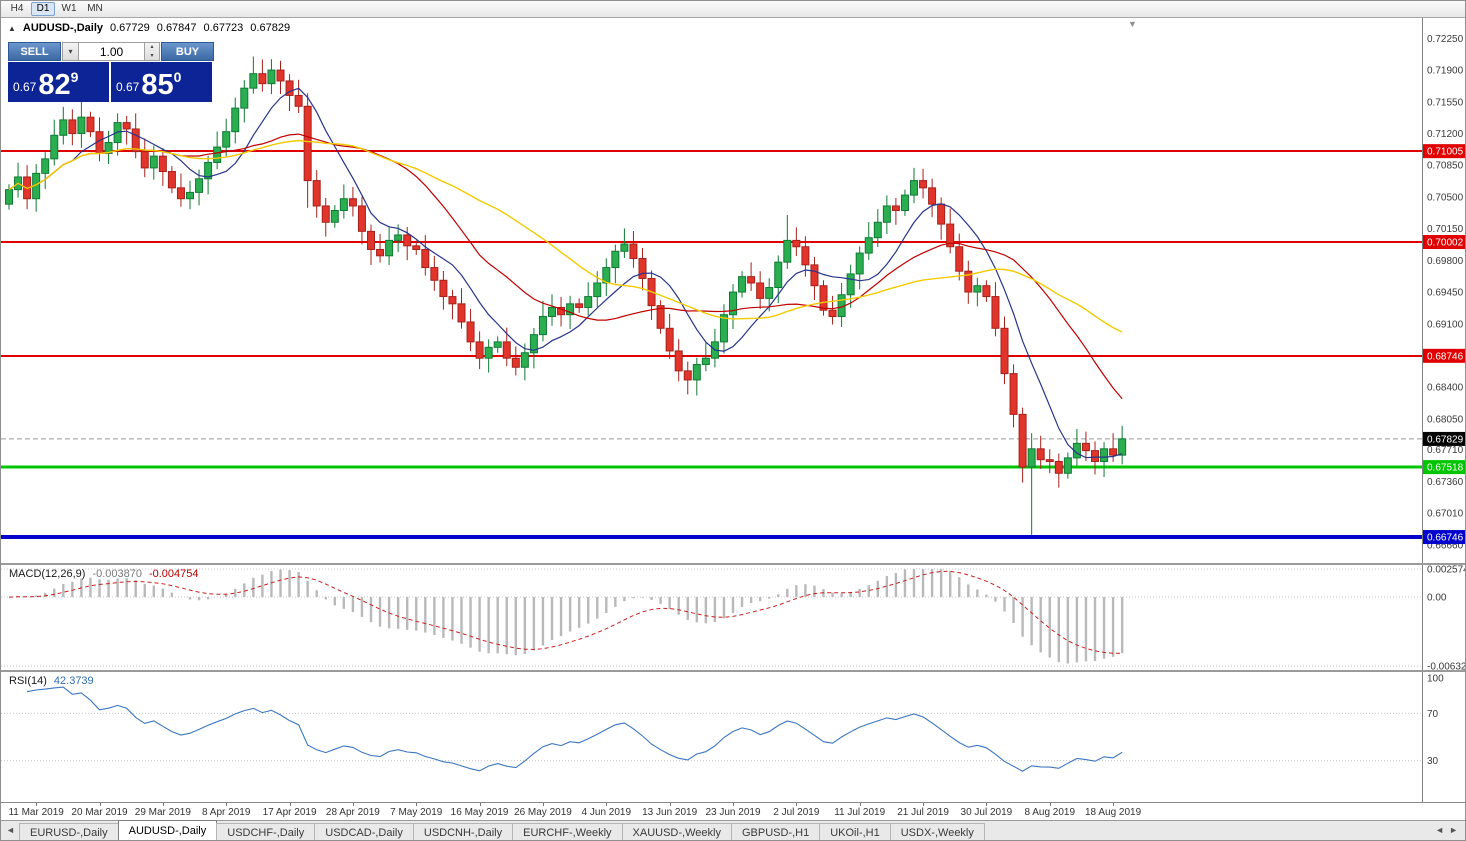 This screenshot has width=1466, height=841. What do you see at coordinates (161, 82) in the screenshot?
I see `buy-price-display: 0.67 85 0` at bounding box center [161, 82].